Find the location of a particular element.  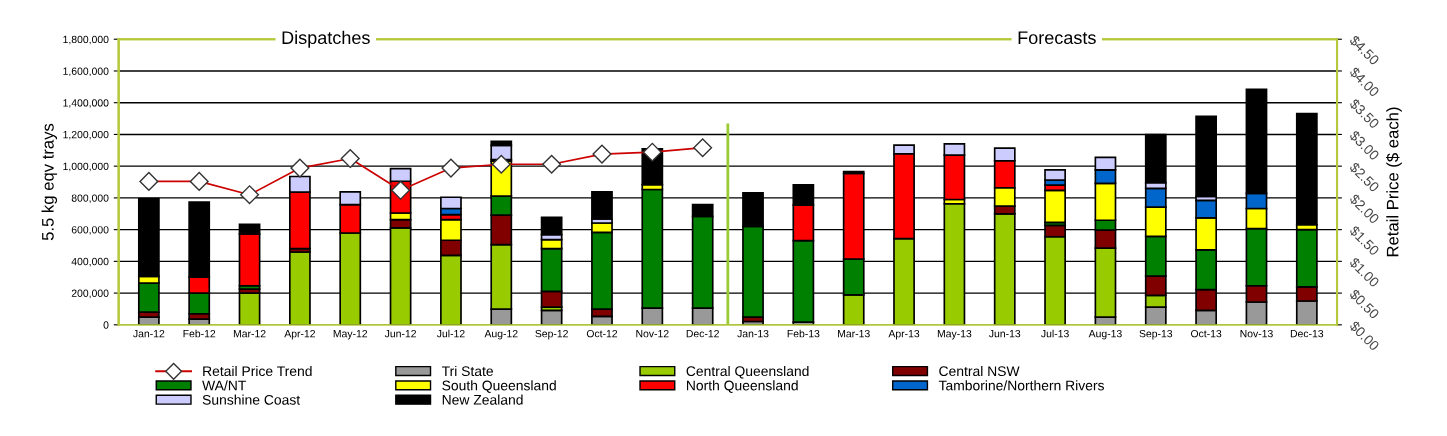

legend-label: Tamborine/Northern Rivers is located at coordinates (1021, 385).